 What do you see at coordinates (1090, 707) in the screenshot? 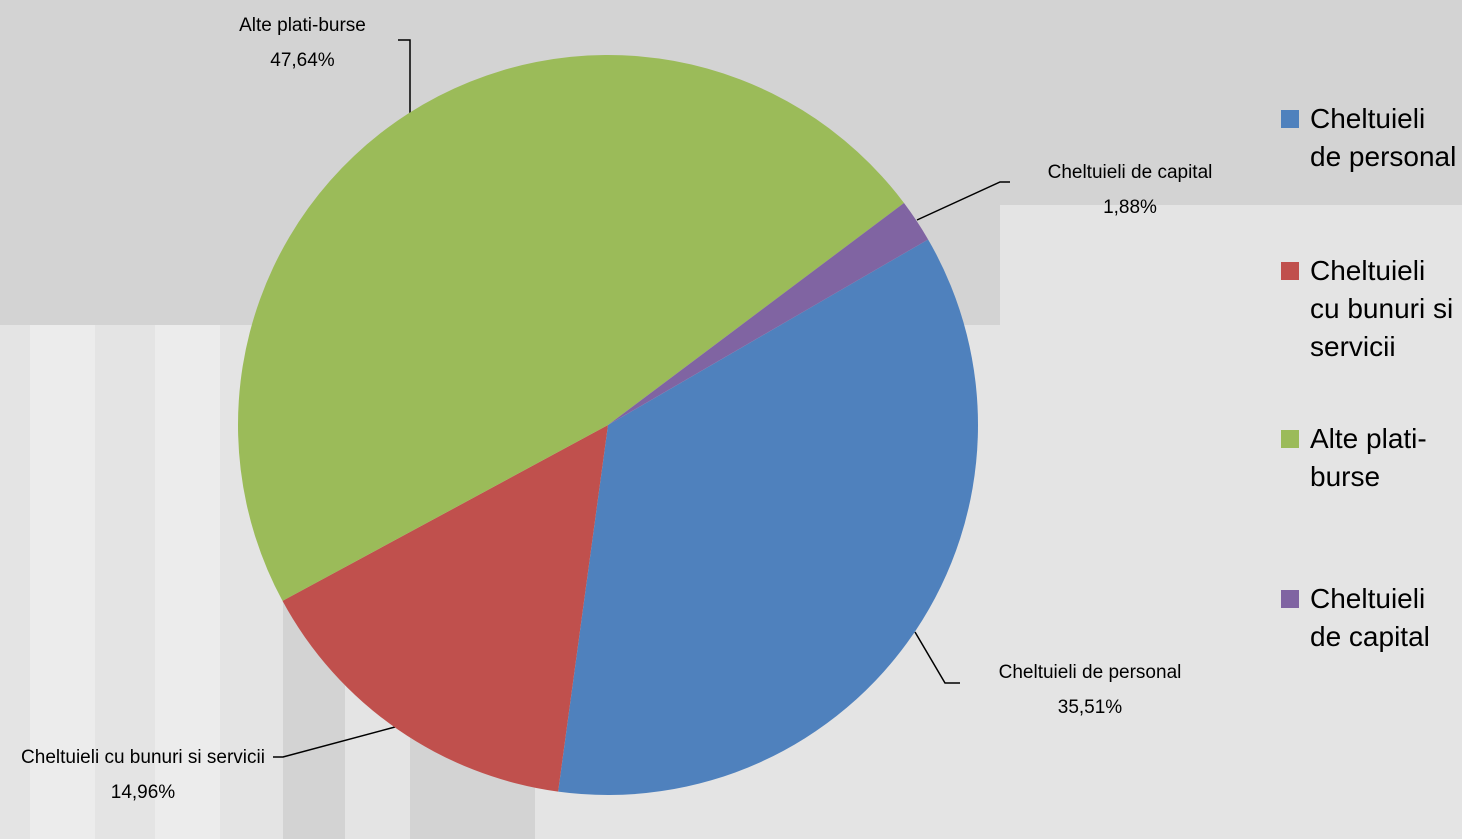
I see `data-label-value: 35,51%` at bounding box center [1090, 707].